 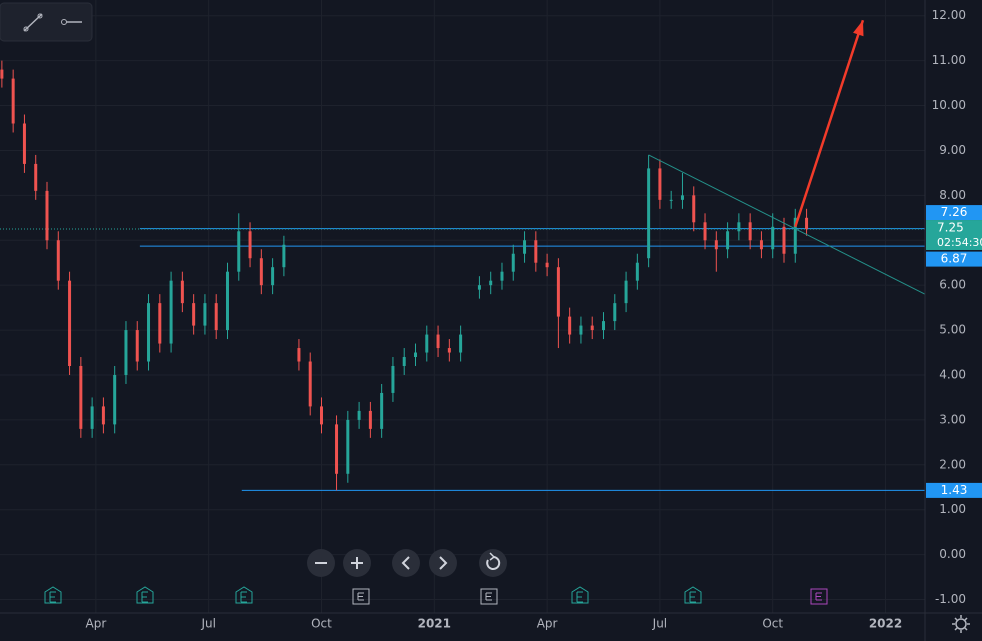 I want to click on reset-button, so click(x=493, y=563).